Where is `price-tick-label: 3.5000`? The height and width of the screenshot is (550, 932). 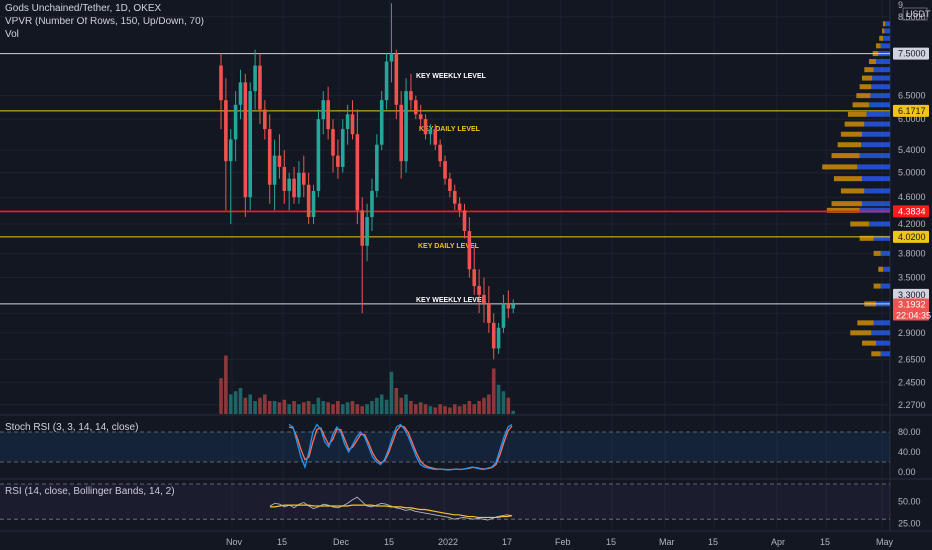 price-tick-label: 3.5000 is located at coordinates (912, 278).